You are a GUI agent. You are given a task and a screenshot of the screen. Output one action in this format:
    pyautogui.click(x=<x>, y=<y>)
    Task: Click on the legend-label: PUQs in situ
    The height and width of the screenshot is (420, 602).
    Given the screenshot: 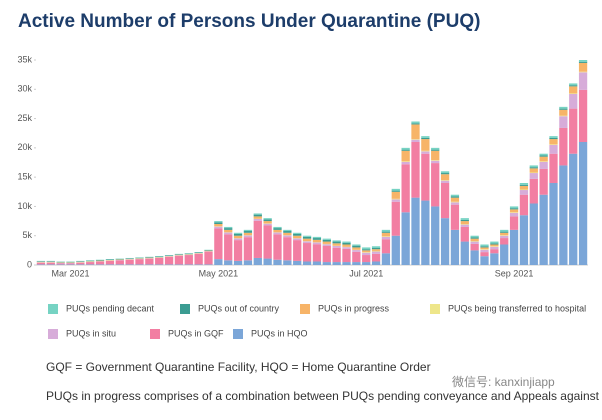 What is the action you would take?
    pyautogui.click(x=91, y=333)
    